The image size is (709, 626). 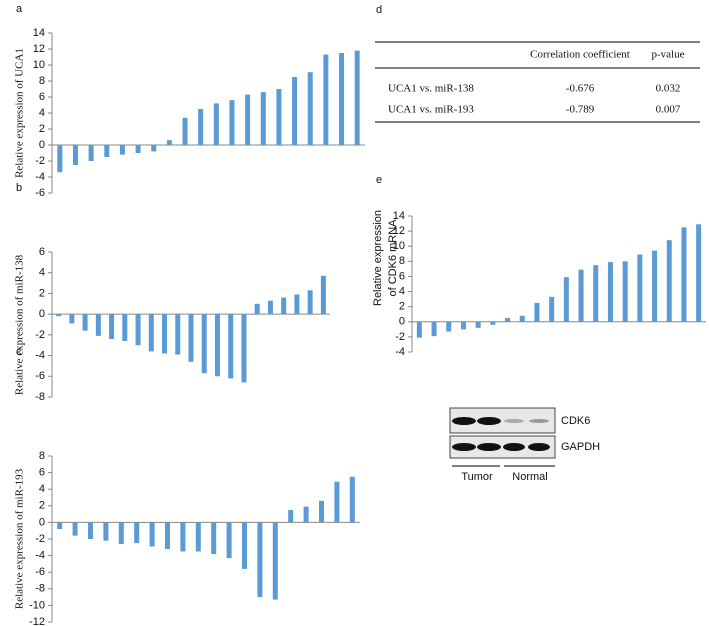 I want to click on table-header: p-value, so click(x=668, y=55).